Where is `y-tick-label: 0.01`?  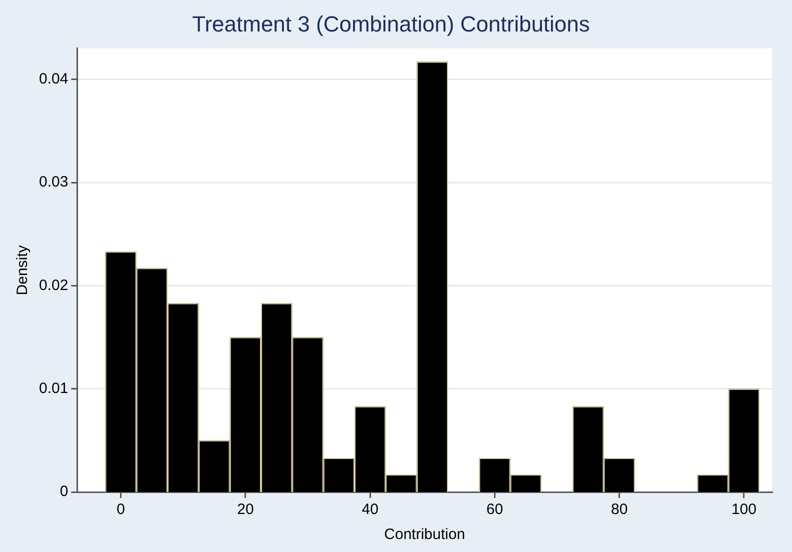 y-tick-label: 0.01 is located at coordinates (53, 388).